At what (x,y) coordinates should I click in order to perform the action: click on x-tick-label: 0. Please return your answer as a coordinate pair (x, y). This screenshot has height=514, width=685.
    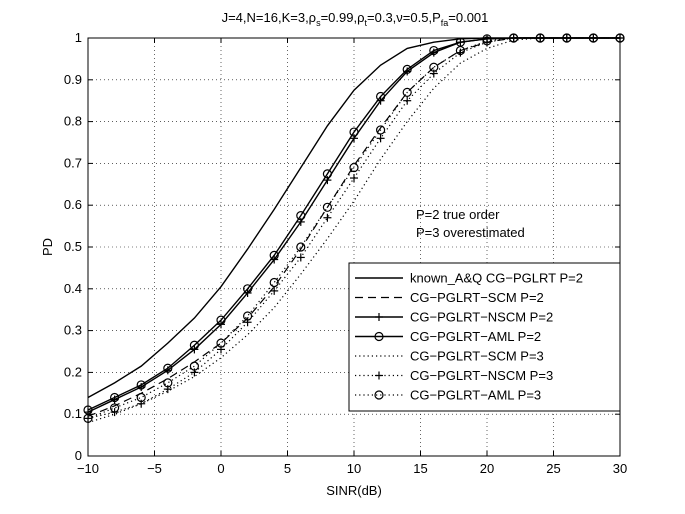
    Looking at the image, I should click on (220, 468).